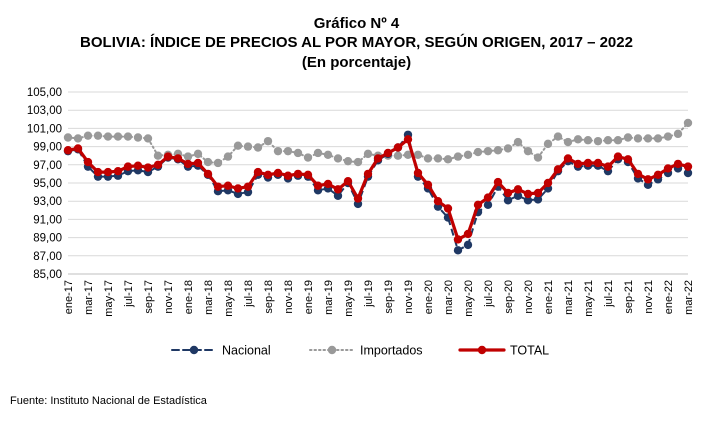 This screenshot has width=713, height=422. Describe the element at coordinates (47, 220) in the screenshot. I see `y-tick-label: 91,00` at that location.